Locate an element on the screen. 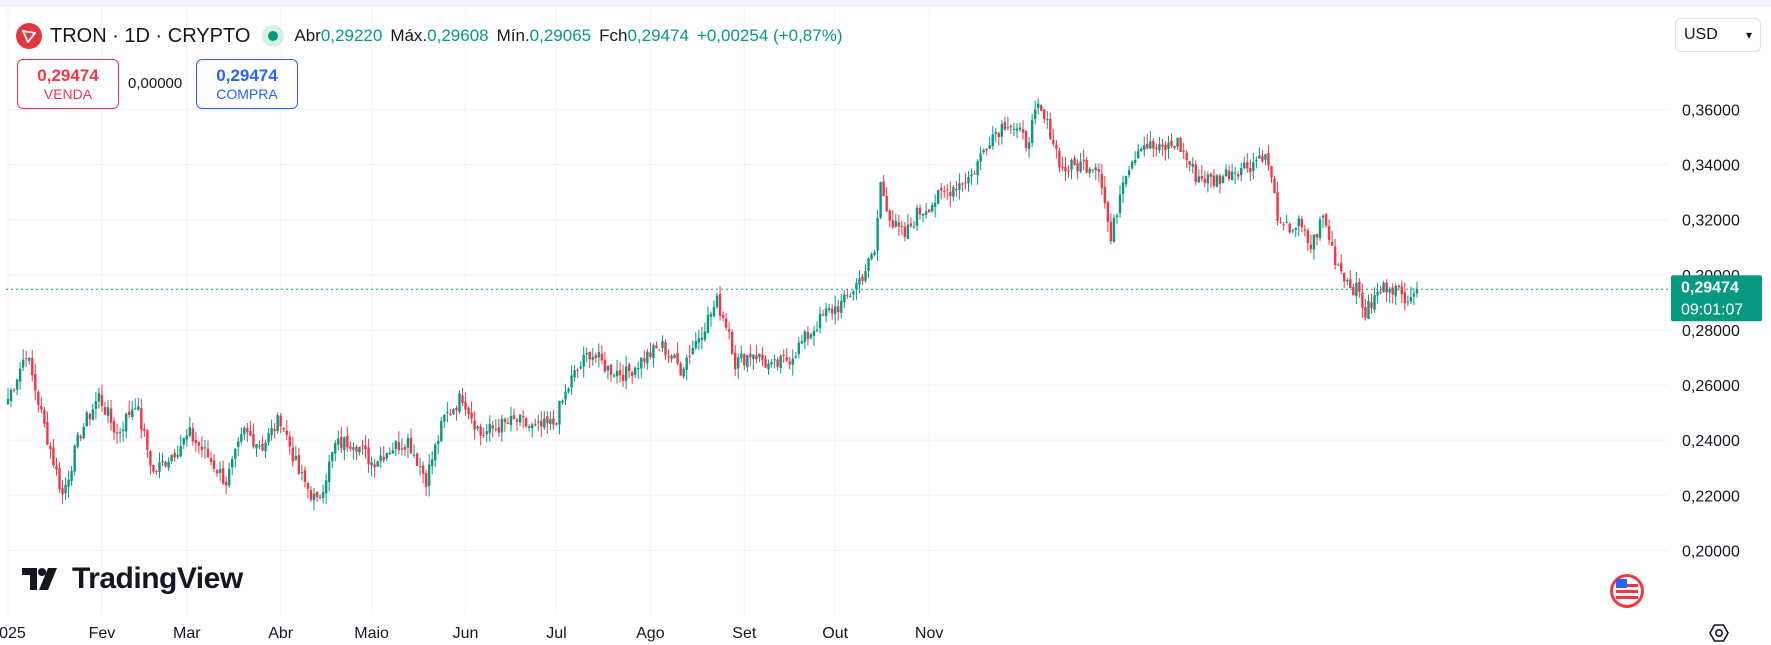 This screenshot has height=645, width=1771. tradingview-logo: TradingView is located at coordinates (132, 579).